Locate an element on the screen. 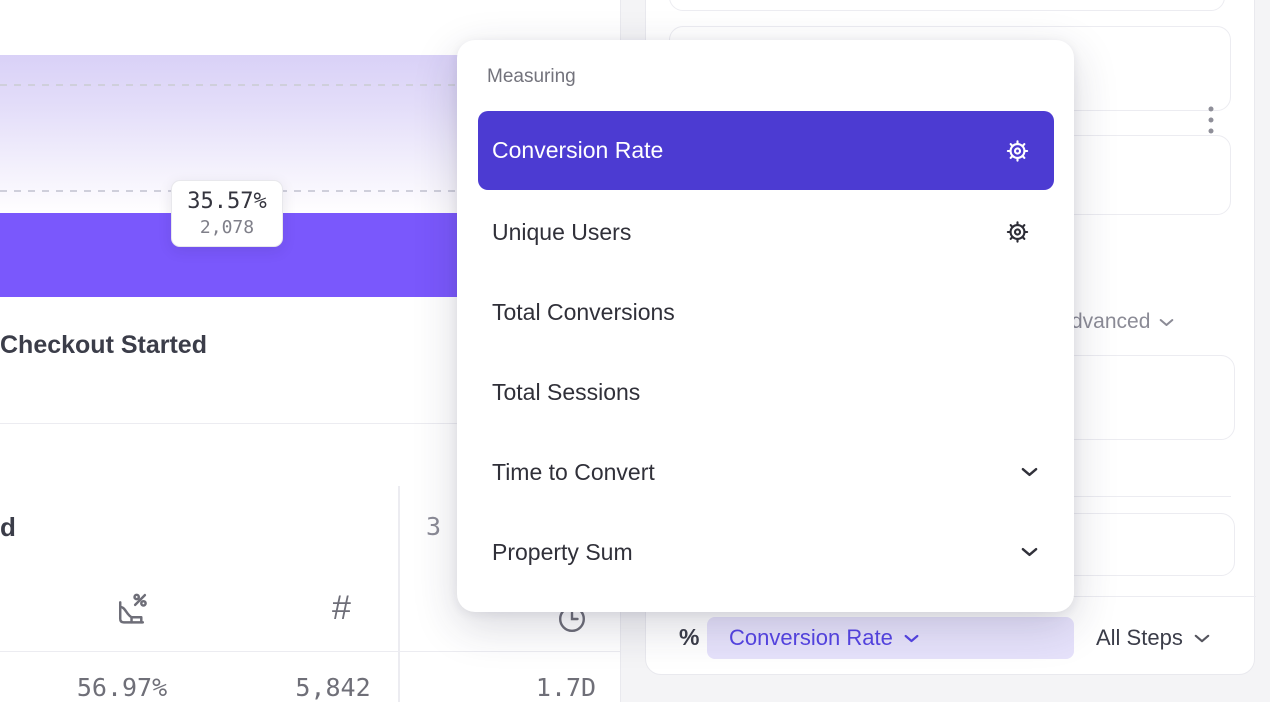 Image resolution: width=1270 pixels, height=702 pixels. bar-tooltip: 35.57% 2,078 is located at coordinates (227, 213).